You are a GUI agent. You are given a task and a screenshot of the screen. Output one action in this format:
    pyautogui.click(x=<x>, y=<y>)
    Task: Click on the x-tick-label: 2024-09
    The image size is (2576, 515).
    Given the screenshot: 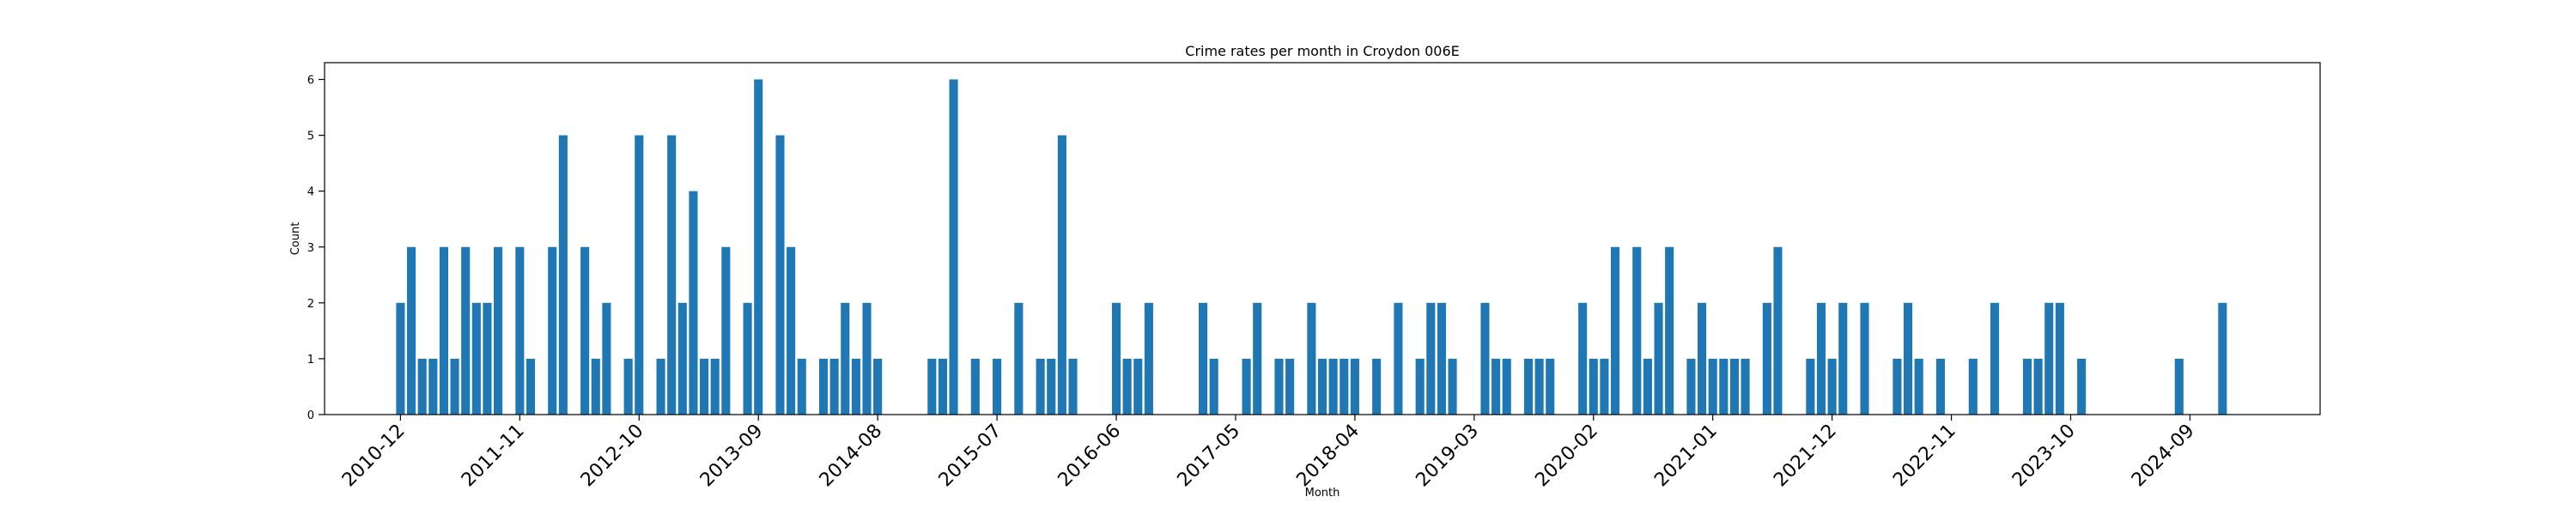 What is the action you would take?
    pyautogui.click(x=2163, y=456)
    